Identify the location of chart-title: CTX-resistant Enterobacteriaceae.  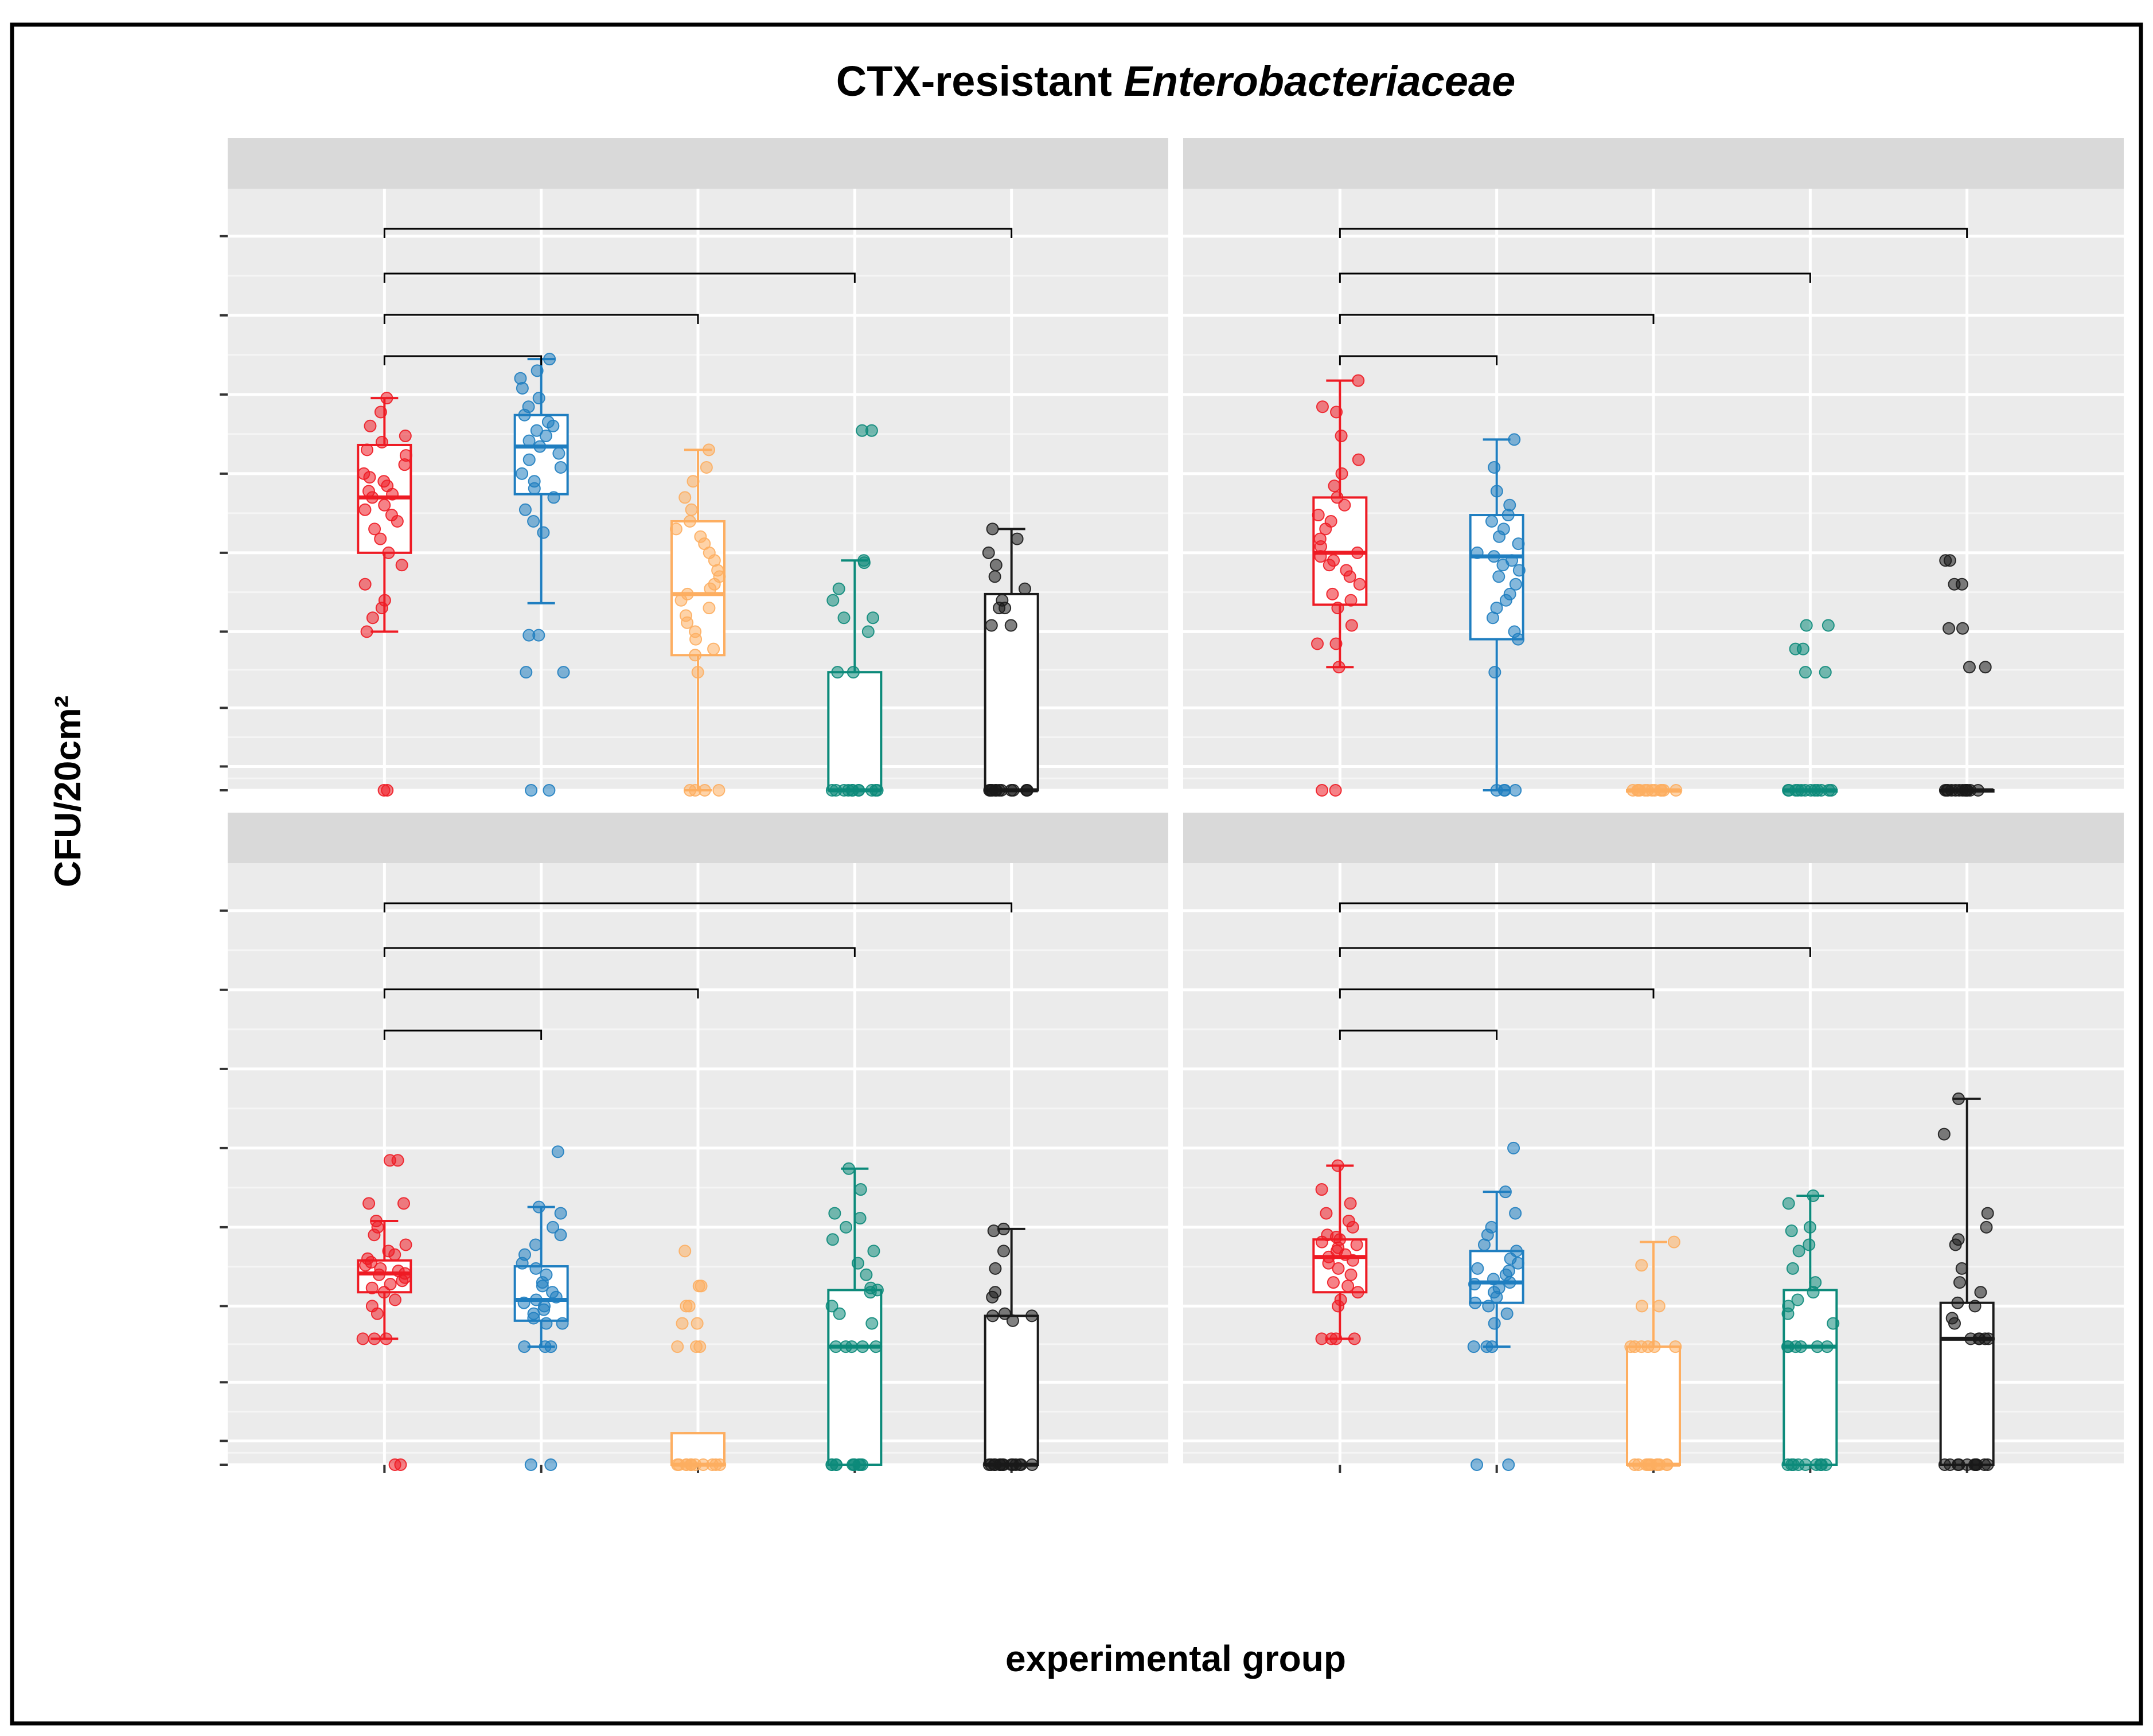
(1176, 81).